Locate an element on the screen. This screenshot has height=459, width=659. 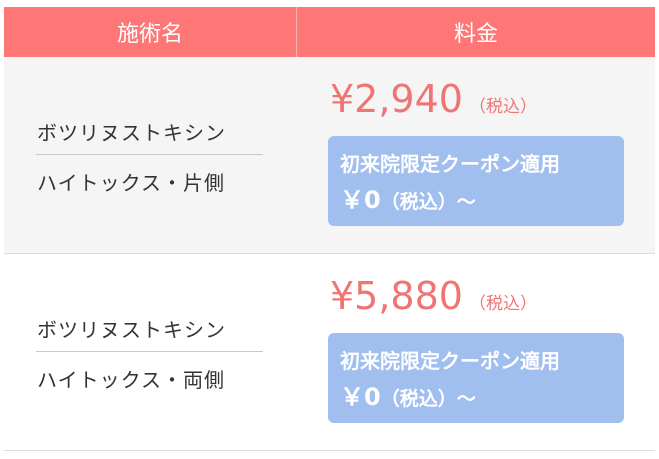
header-price: 料金 is located at coordinates (475, 34).